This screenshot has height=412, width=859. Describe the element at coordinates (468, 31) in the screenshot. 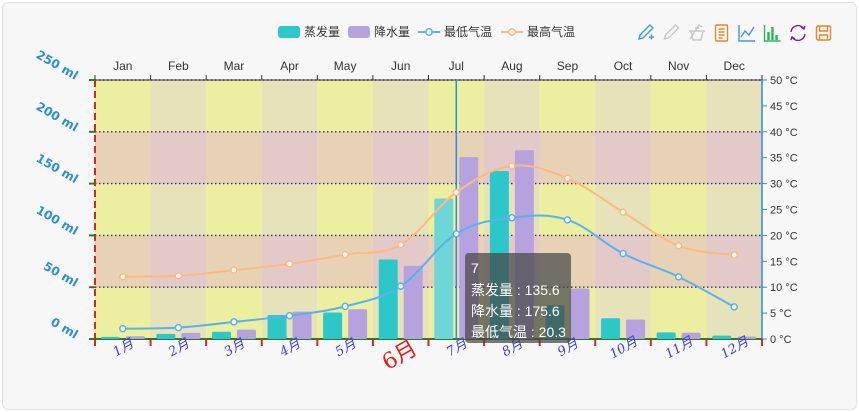

I see `legend-label: 最低气温` at that location.